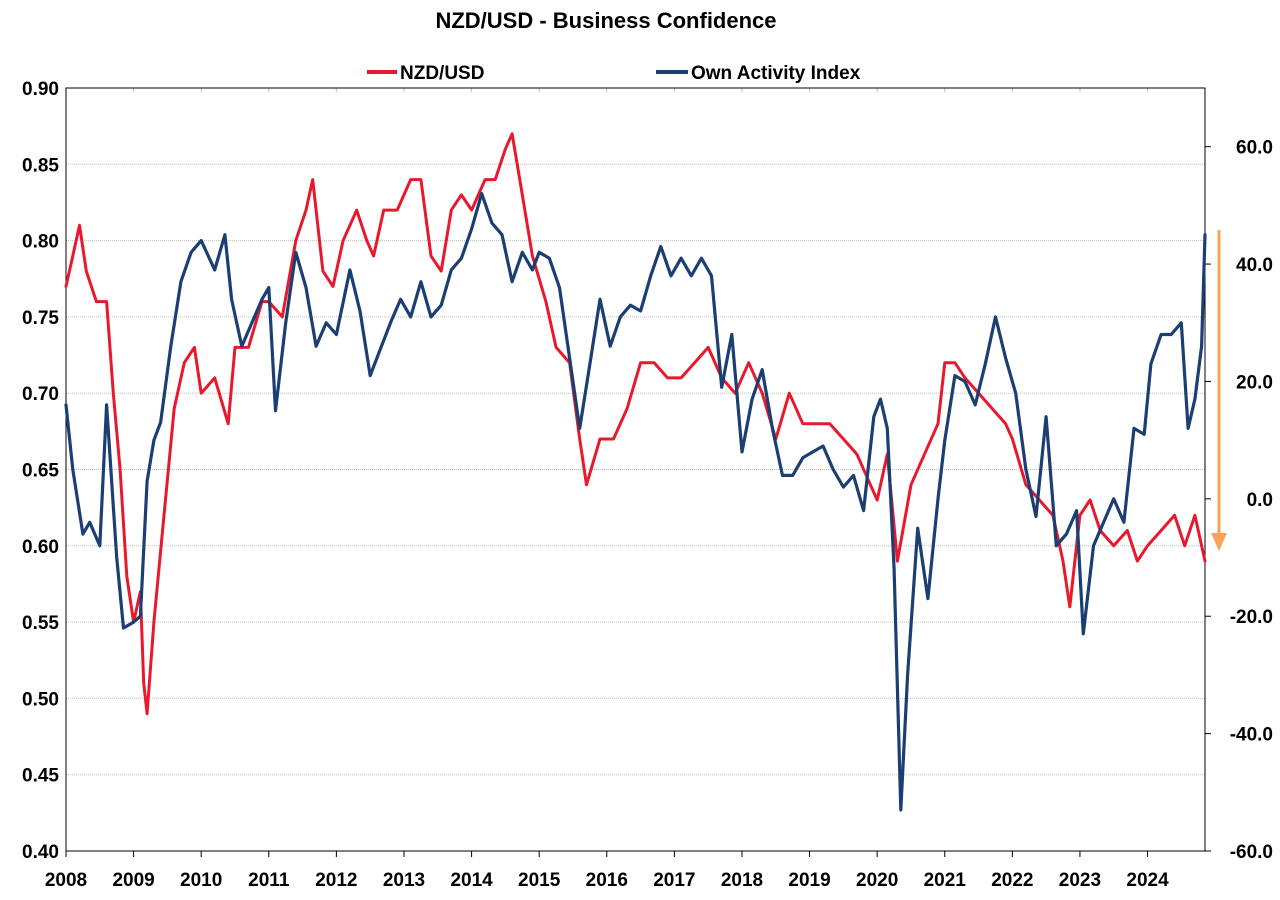  I want to click on legend-label-activity: Own Activity Index, so click(776, 73).